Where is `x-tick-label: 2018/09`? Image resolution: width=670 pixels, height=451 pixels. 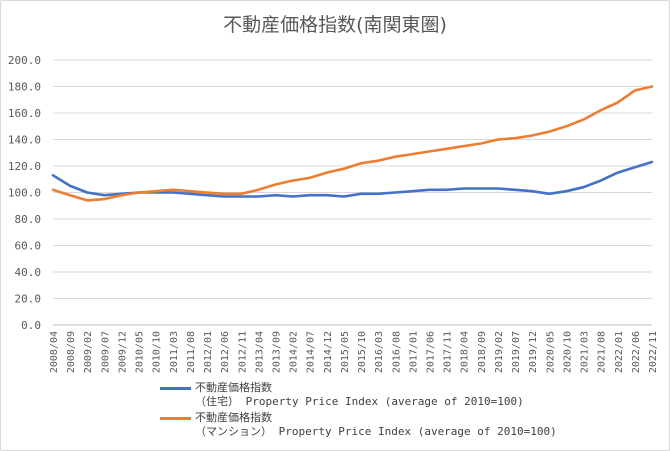 x-tick-label: 2018/09 is located at coordinates (482, 352).